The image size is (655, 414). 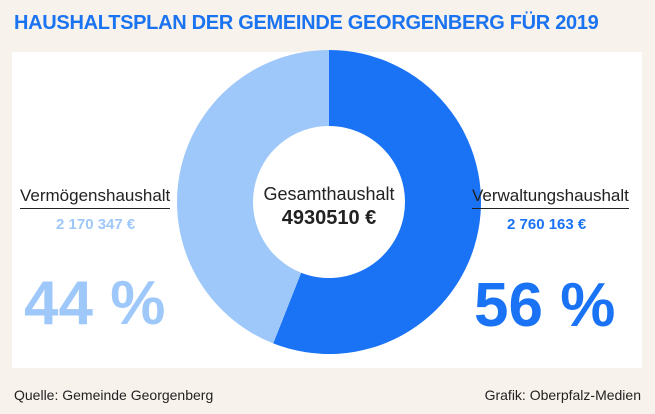 What do you see at coordinates (550, 197) in the screenshot?
I see `label-verwaltungshaushalt: Verwaltungshaushalt` at bounding box center [550, 197].